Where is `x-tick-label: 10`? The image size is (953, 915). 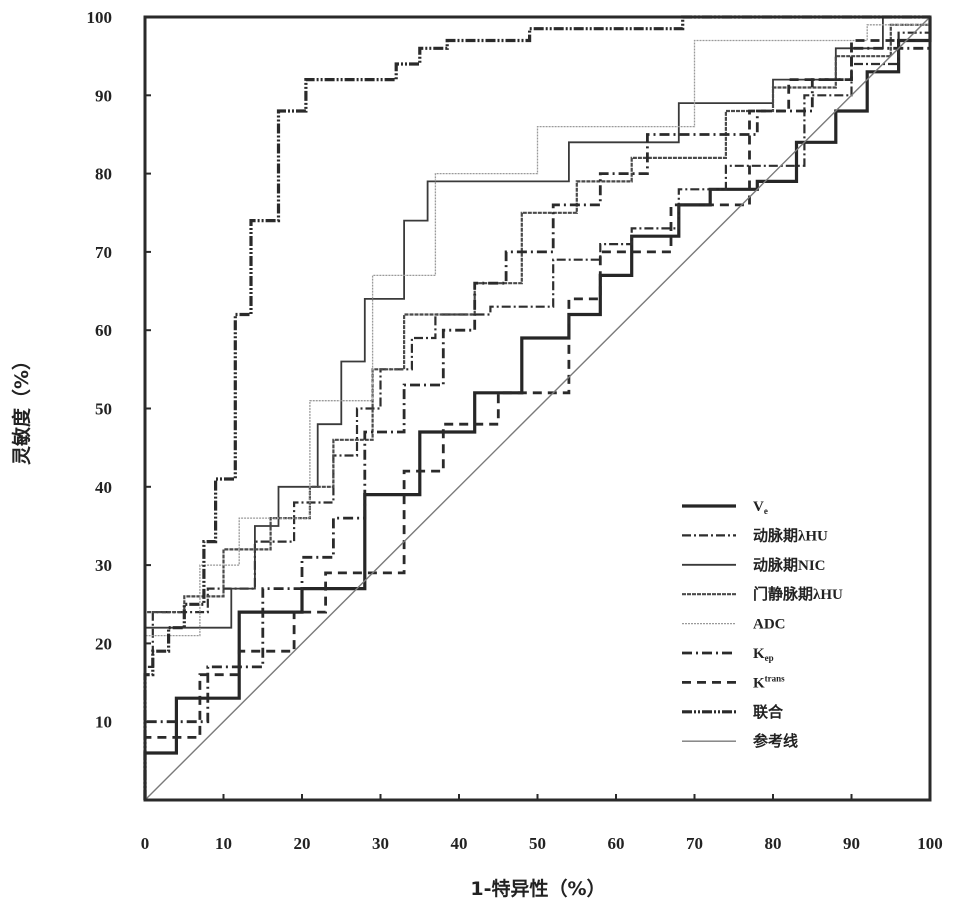 x-tick-label: 10 is located at coordinates (223, 843).